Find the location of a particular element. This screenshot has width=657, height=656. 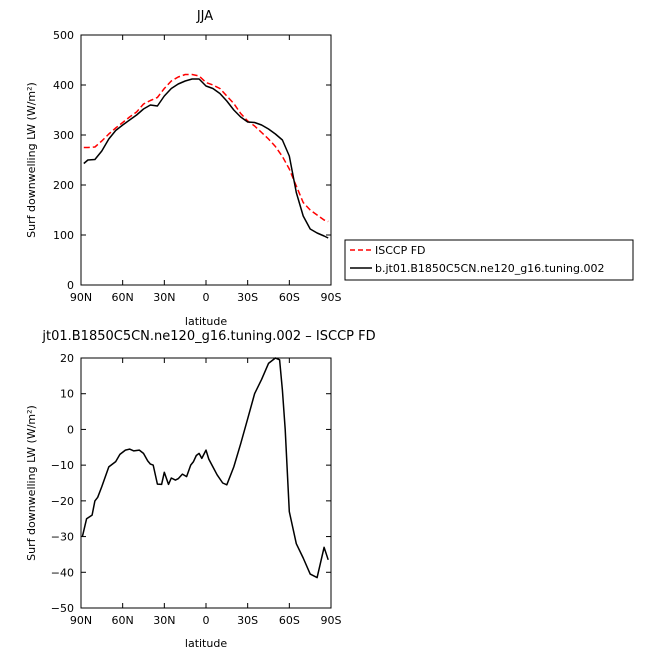

top-panel-title: JJA is located at coordinates (204, 16).